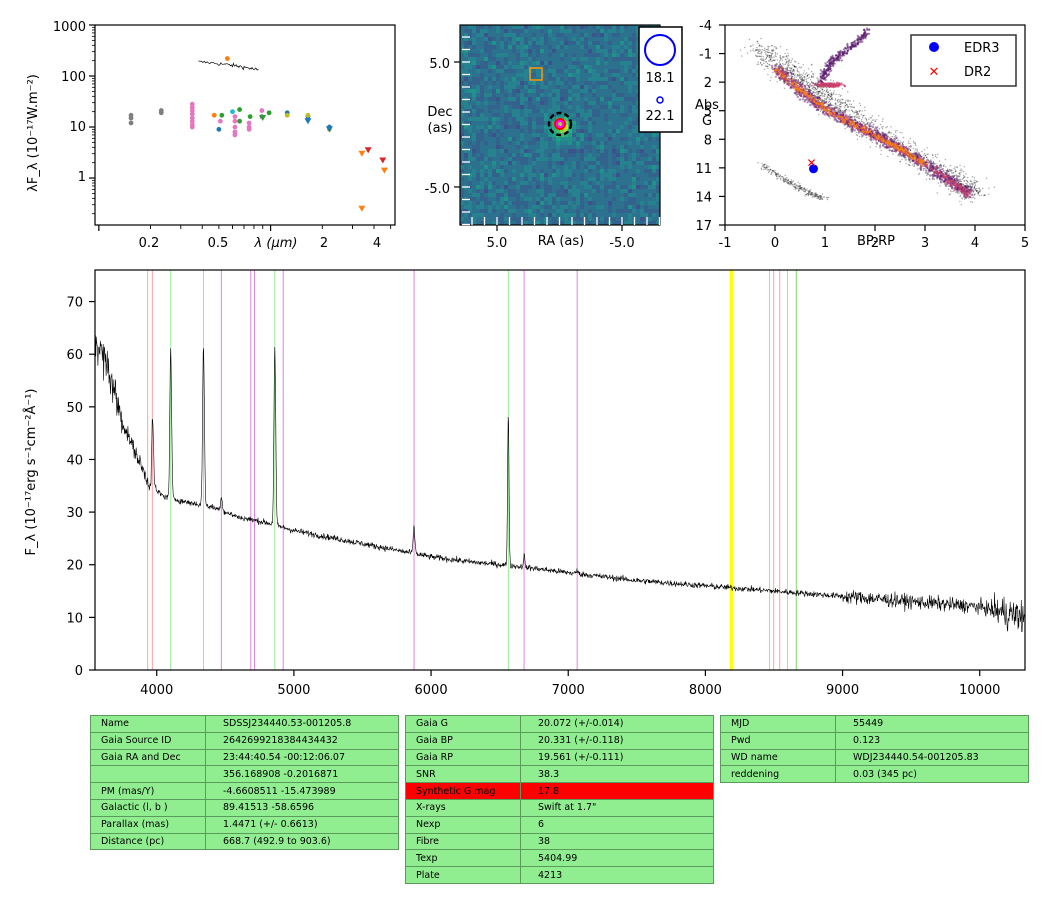 The width and height of the screenshot is (1050, 902). Describe the element at coordinates (148, 791) in the screenshot. I see `info-table-key: PM (mas/Y)` at that location.